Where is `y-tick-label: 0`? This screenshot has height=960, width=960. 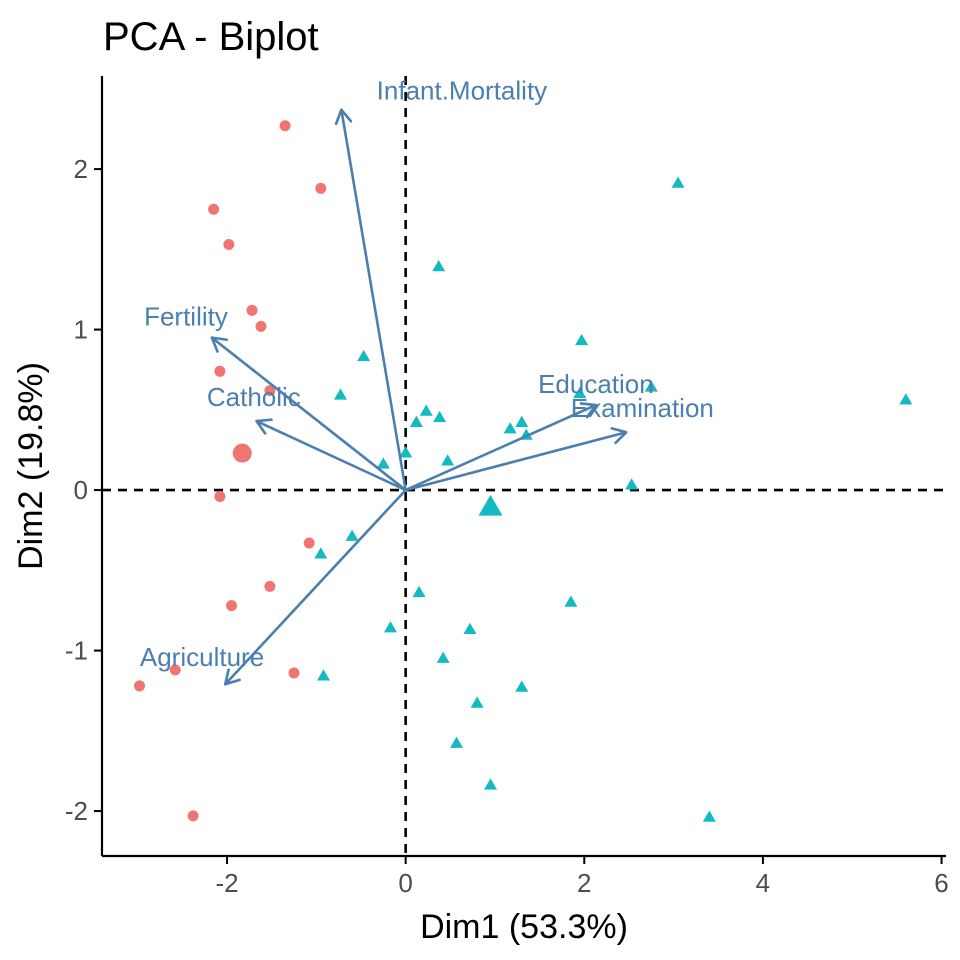 y-tick-label: 0 is located at coordinates (81, 490).